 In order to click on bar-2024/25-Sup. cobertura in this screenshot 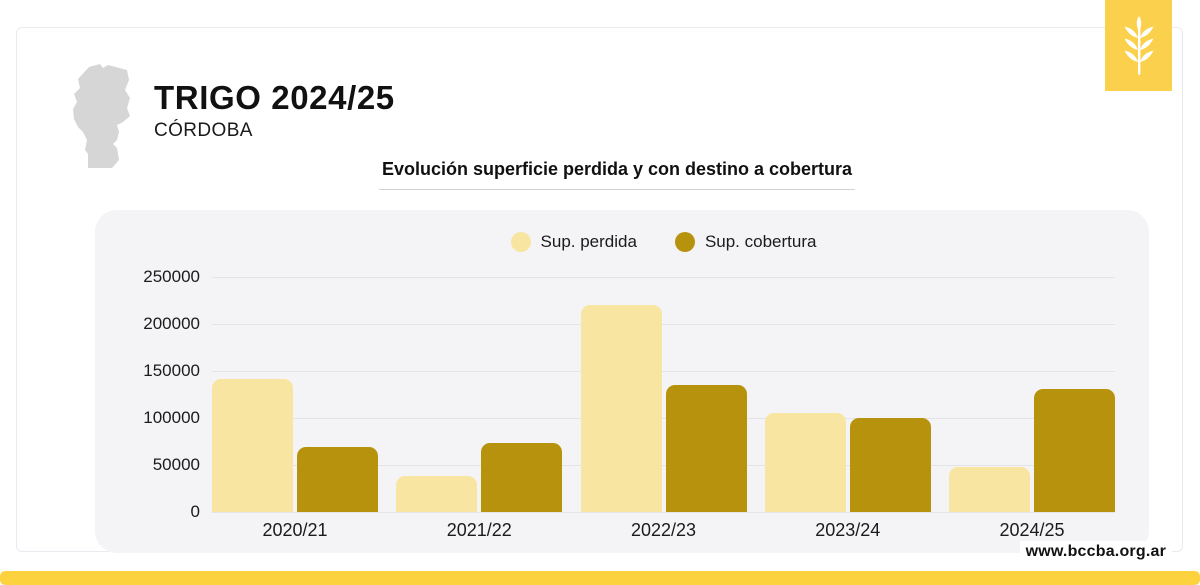, I will do `click(1074, 450)`.